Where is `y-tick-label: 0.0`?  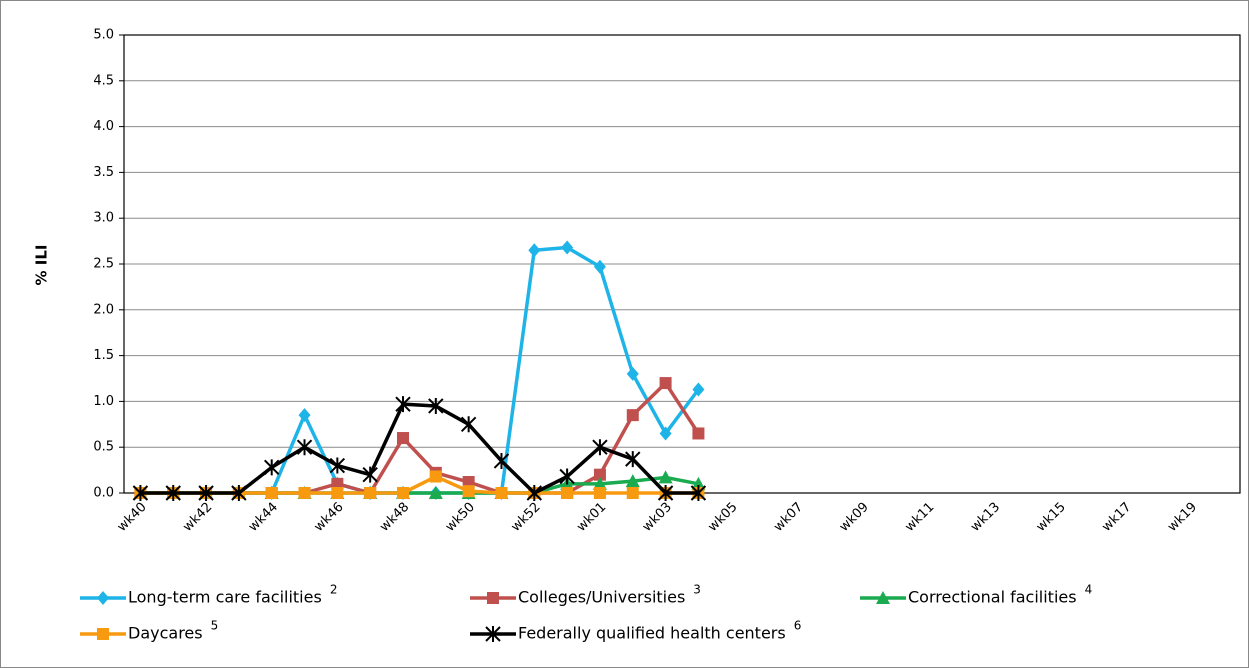 y-tick-label: 0.0 is located at coordinates (103, 493).